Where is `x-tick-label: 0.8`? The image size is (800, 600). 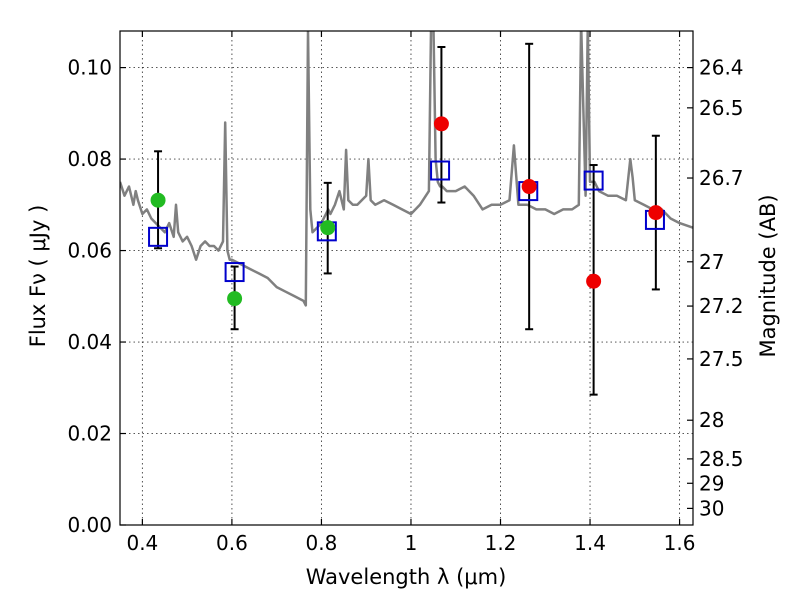
x-tick-label: 0.8 is located at coordinates (322, 543).